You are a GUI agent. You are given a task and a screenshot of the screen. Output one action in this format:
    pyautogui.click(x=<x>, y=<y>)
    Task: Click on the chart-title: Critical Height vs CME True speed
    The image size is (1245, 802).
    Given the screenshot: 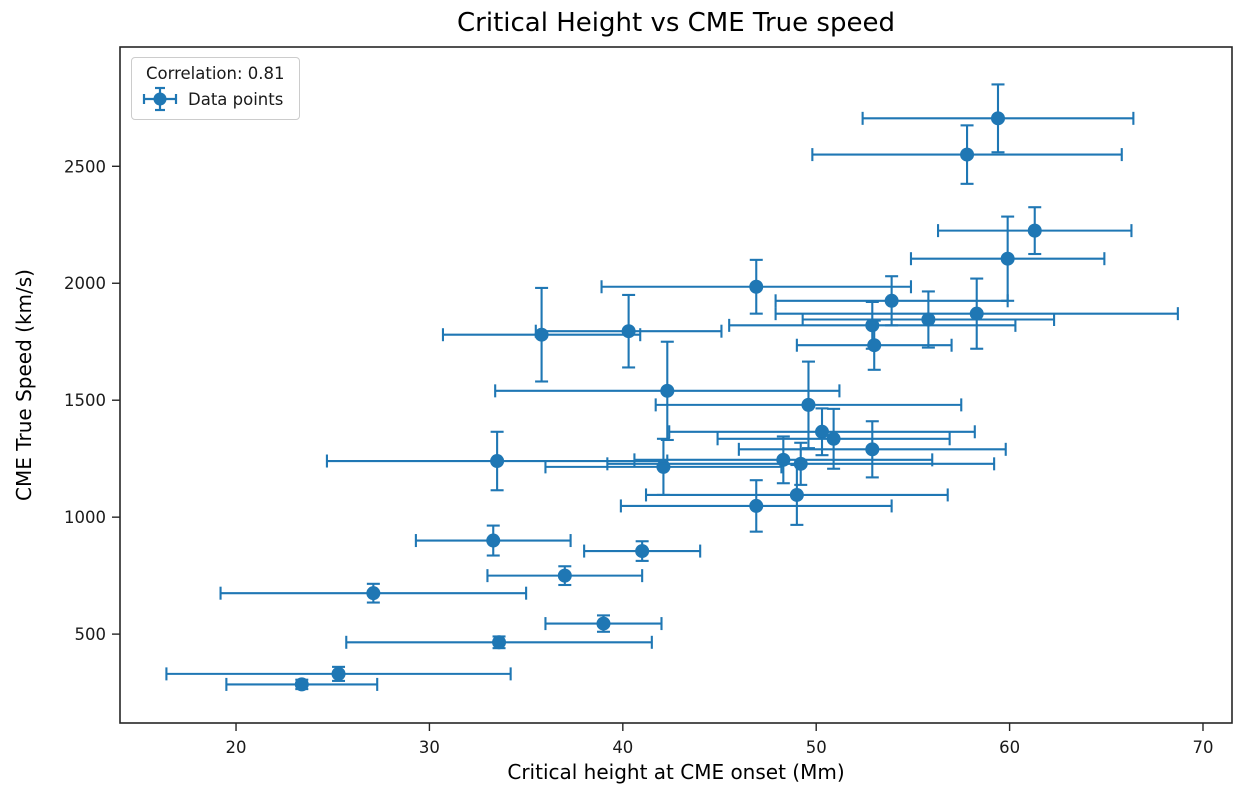 What is the action you would take?
    pyautogui.click(x=676, y=23)
    